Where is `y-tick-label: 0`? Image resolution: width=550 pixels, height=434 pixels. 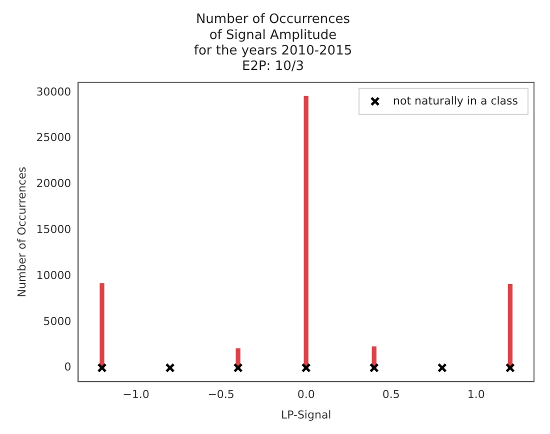
y-tick-label: 0 is located at coordinates (68, 367).